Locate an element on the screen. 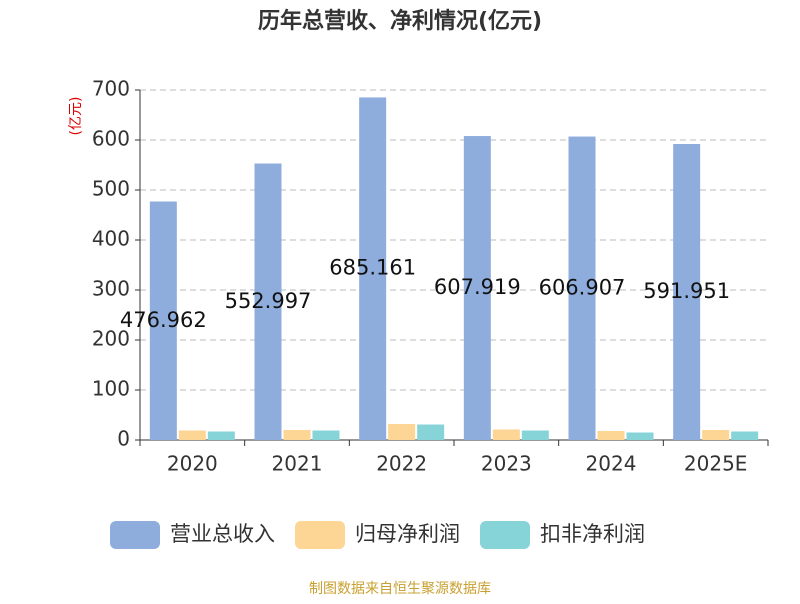  y-tick-label: 100 is located at coordinates (111, 389).